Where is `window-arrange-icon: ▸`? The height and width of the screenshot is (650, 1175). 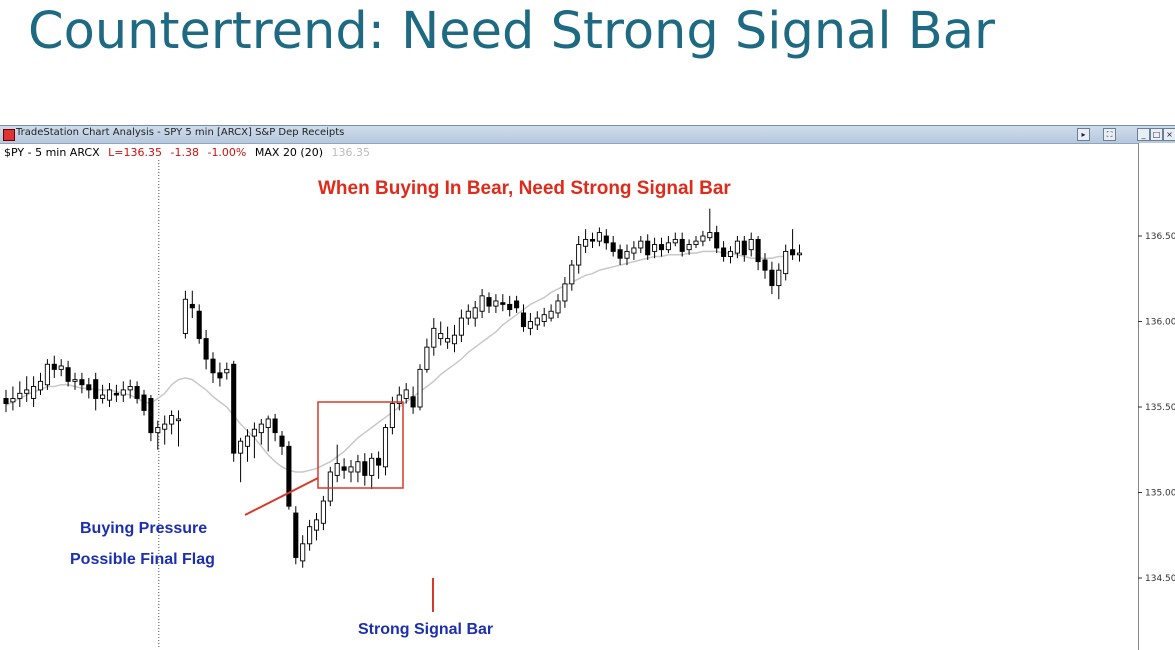 window-arrange-icon: ▸ is located at coordinates (1083, 134).